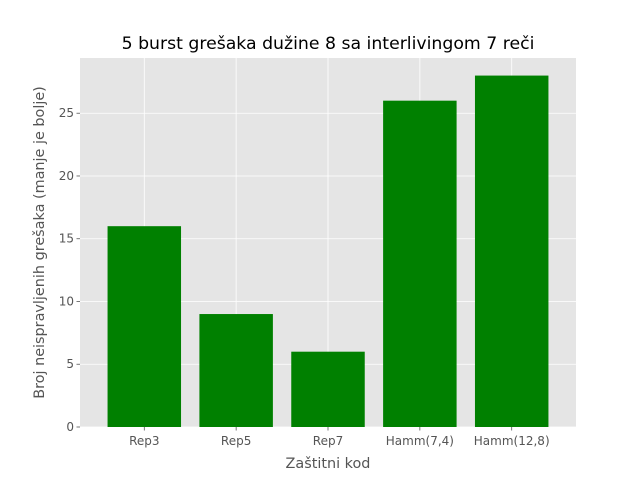 This screenshot has height=480, width=640. I want to click on bar-Rep7, so click(328, 389).